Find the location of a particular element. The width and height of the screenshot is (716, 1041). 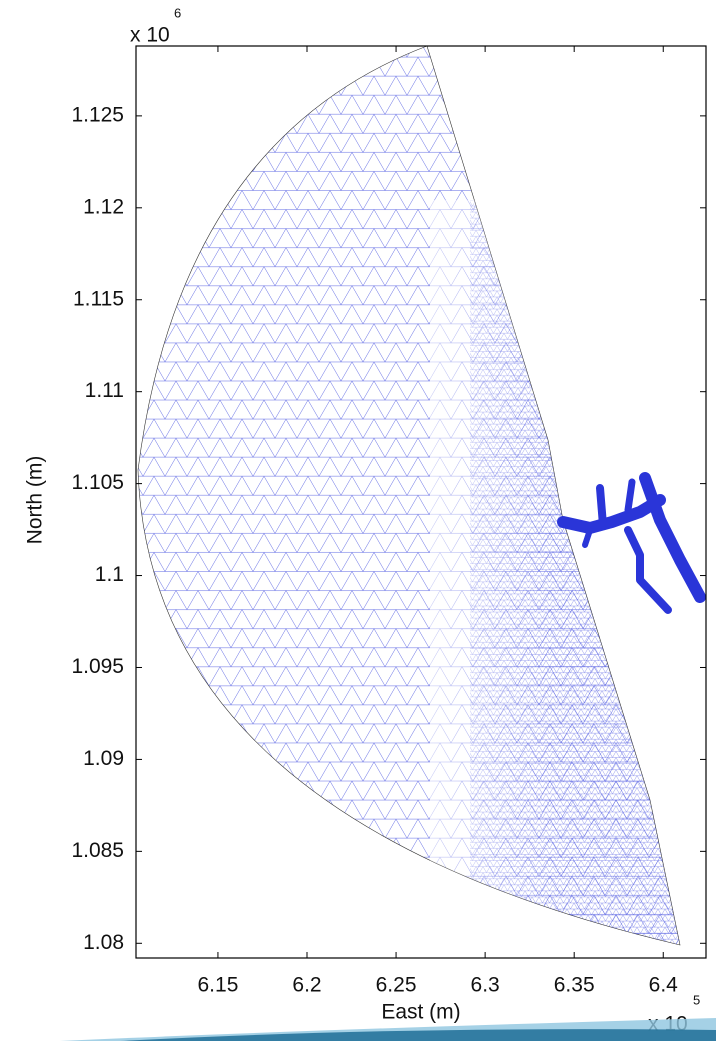

banner-wave is located at coordinates (418, 1035).